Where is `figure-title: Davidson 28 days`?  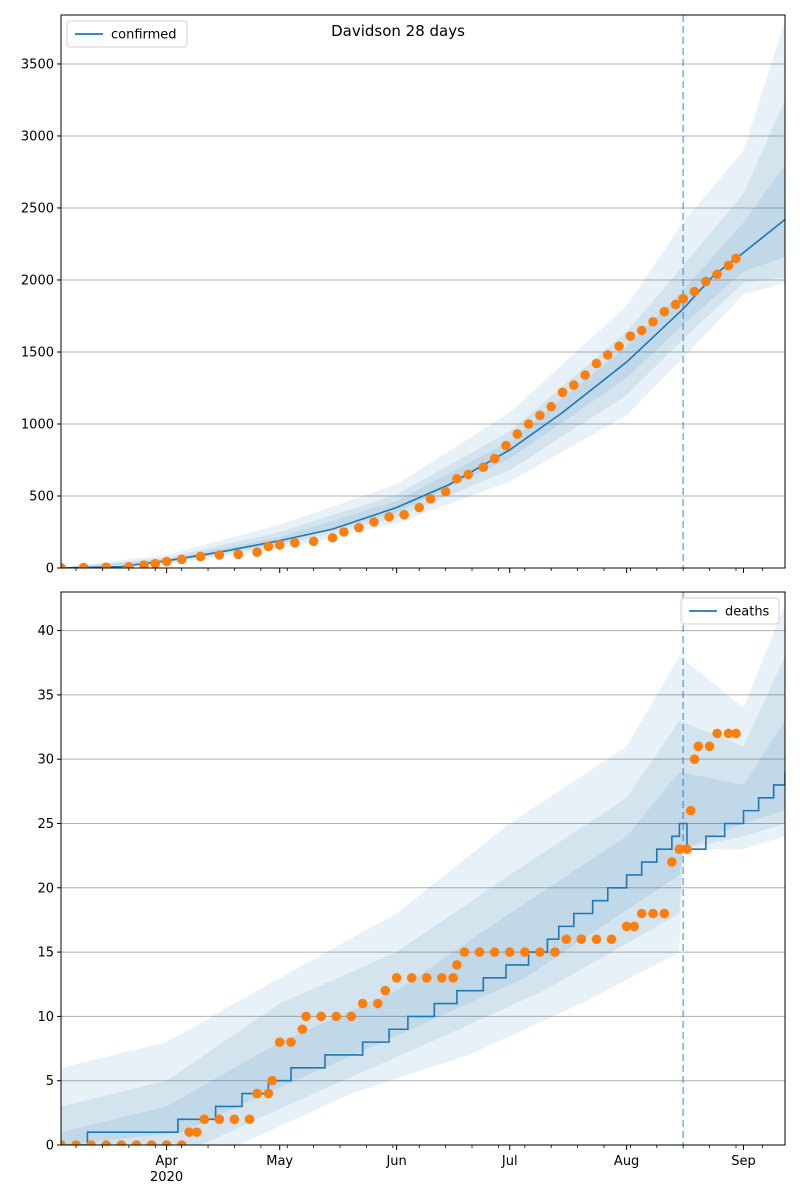
figure-title: Davidson 28 days is located at coordinates (398, 31).